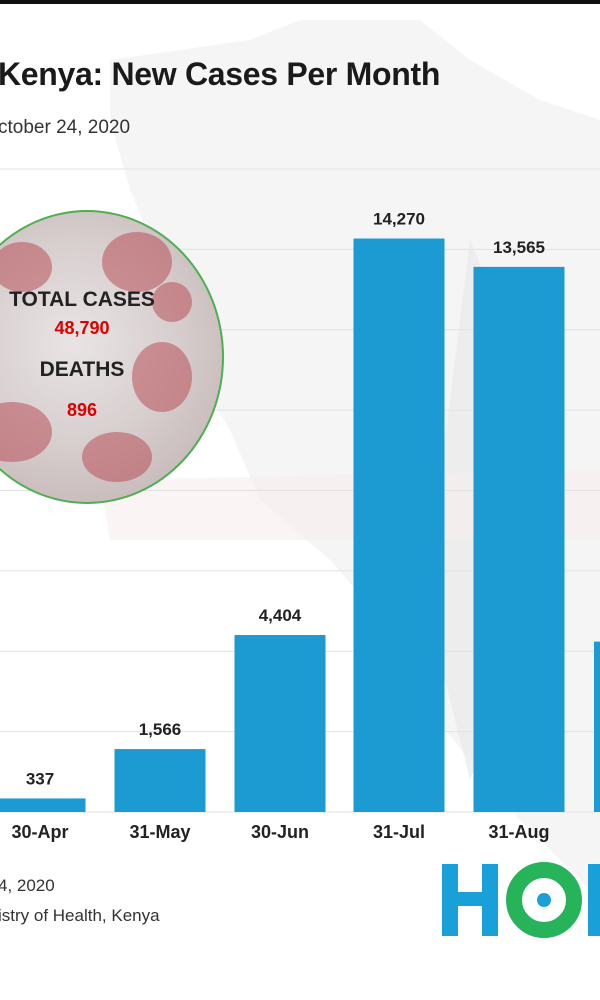 This screenshot has height=1000, width=600. What do you see at coordinates (27, 885) in the screenshot?
I see `footer-date: 4, 2020` at bounding box center [27, 885].